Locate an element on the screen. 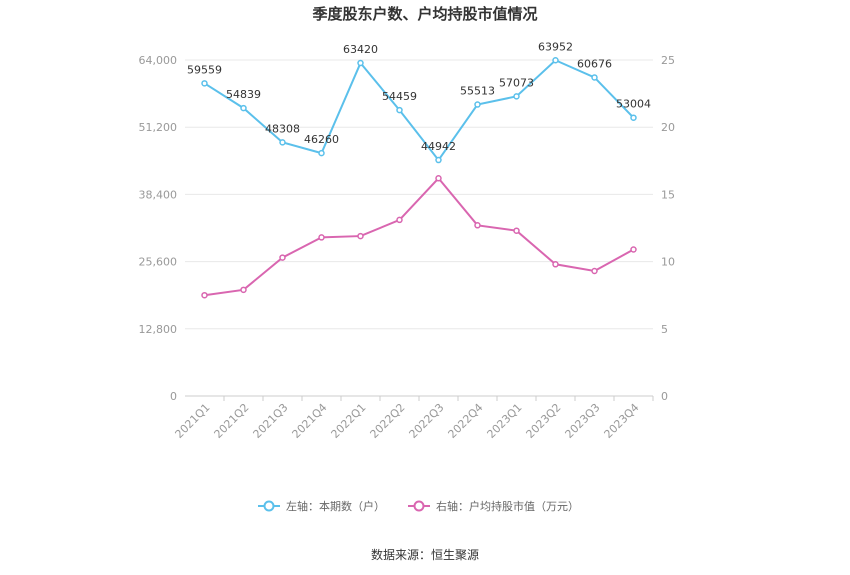 This screenshot has width=850, height=575. left-tick-label: 51,200 is located at coordinates (158, 127).